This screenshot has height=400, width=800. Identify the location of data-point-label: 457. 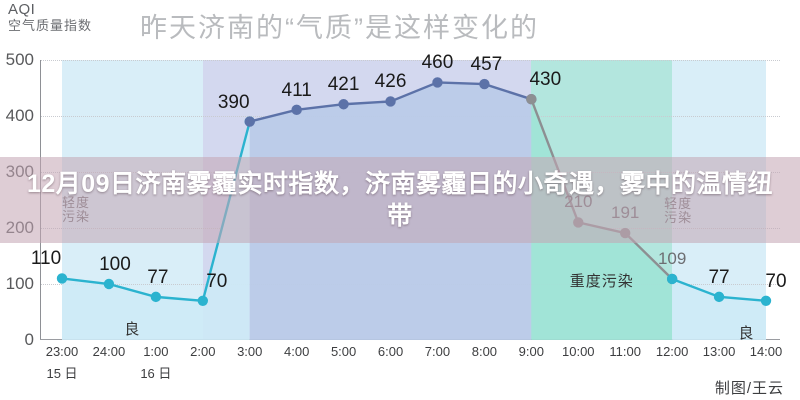
(486, 65).